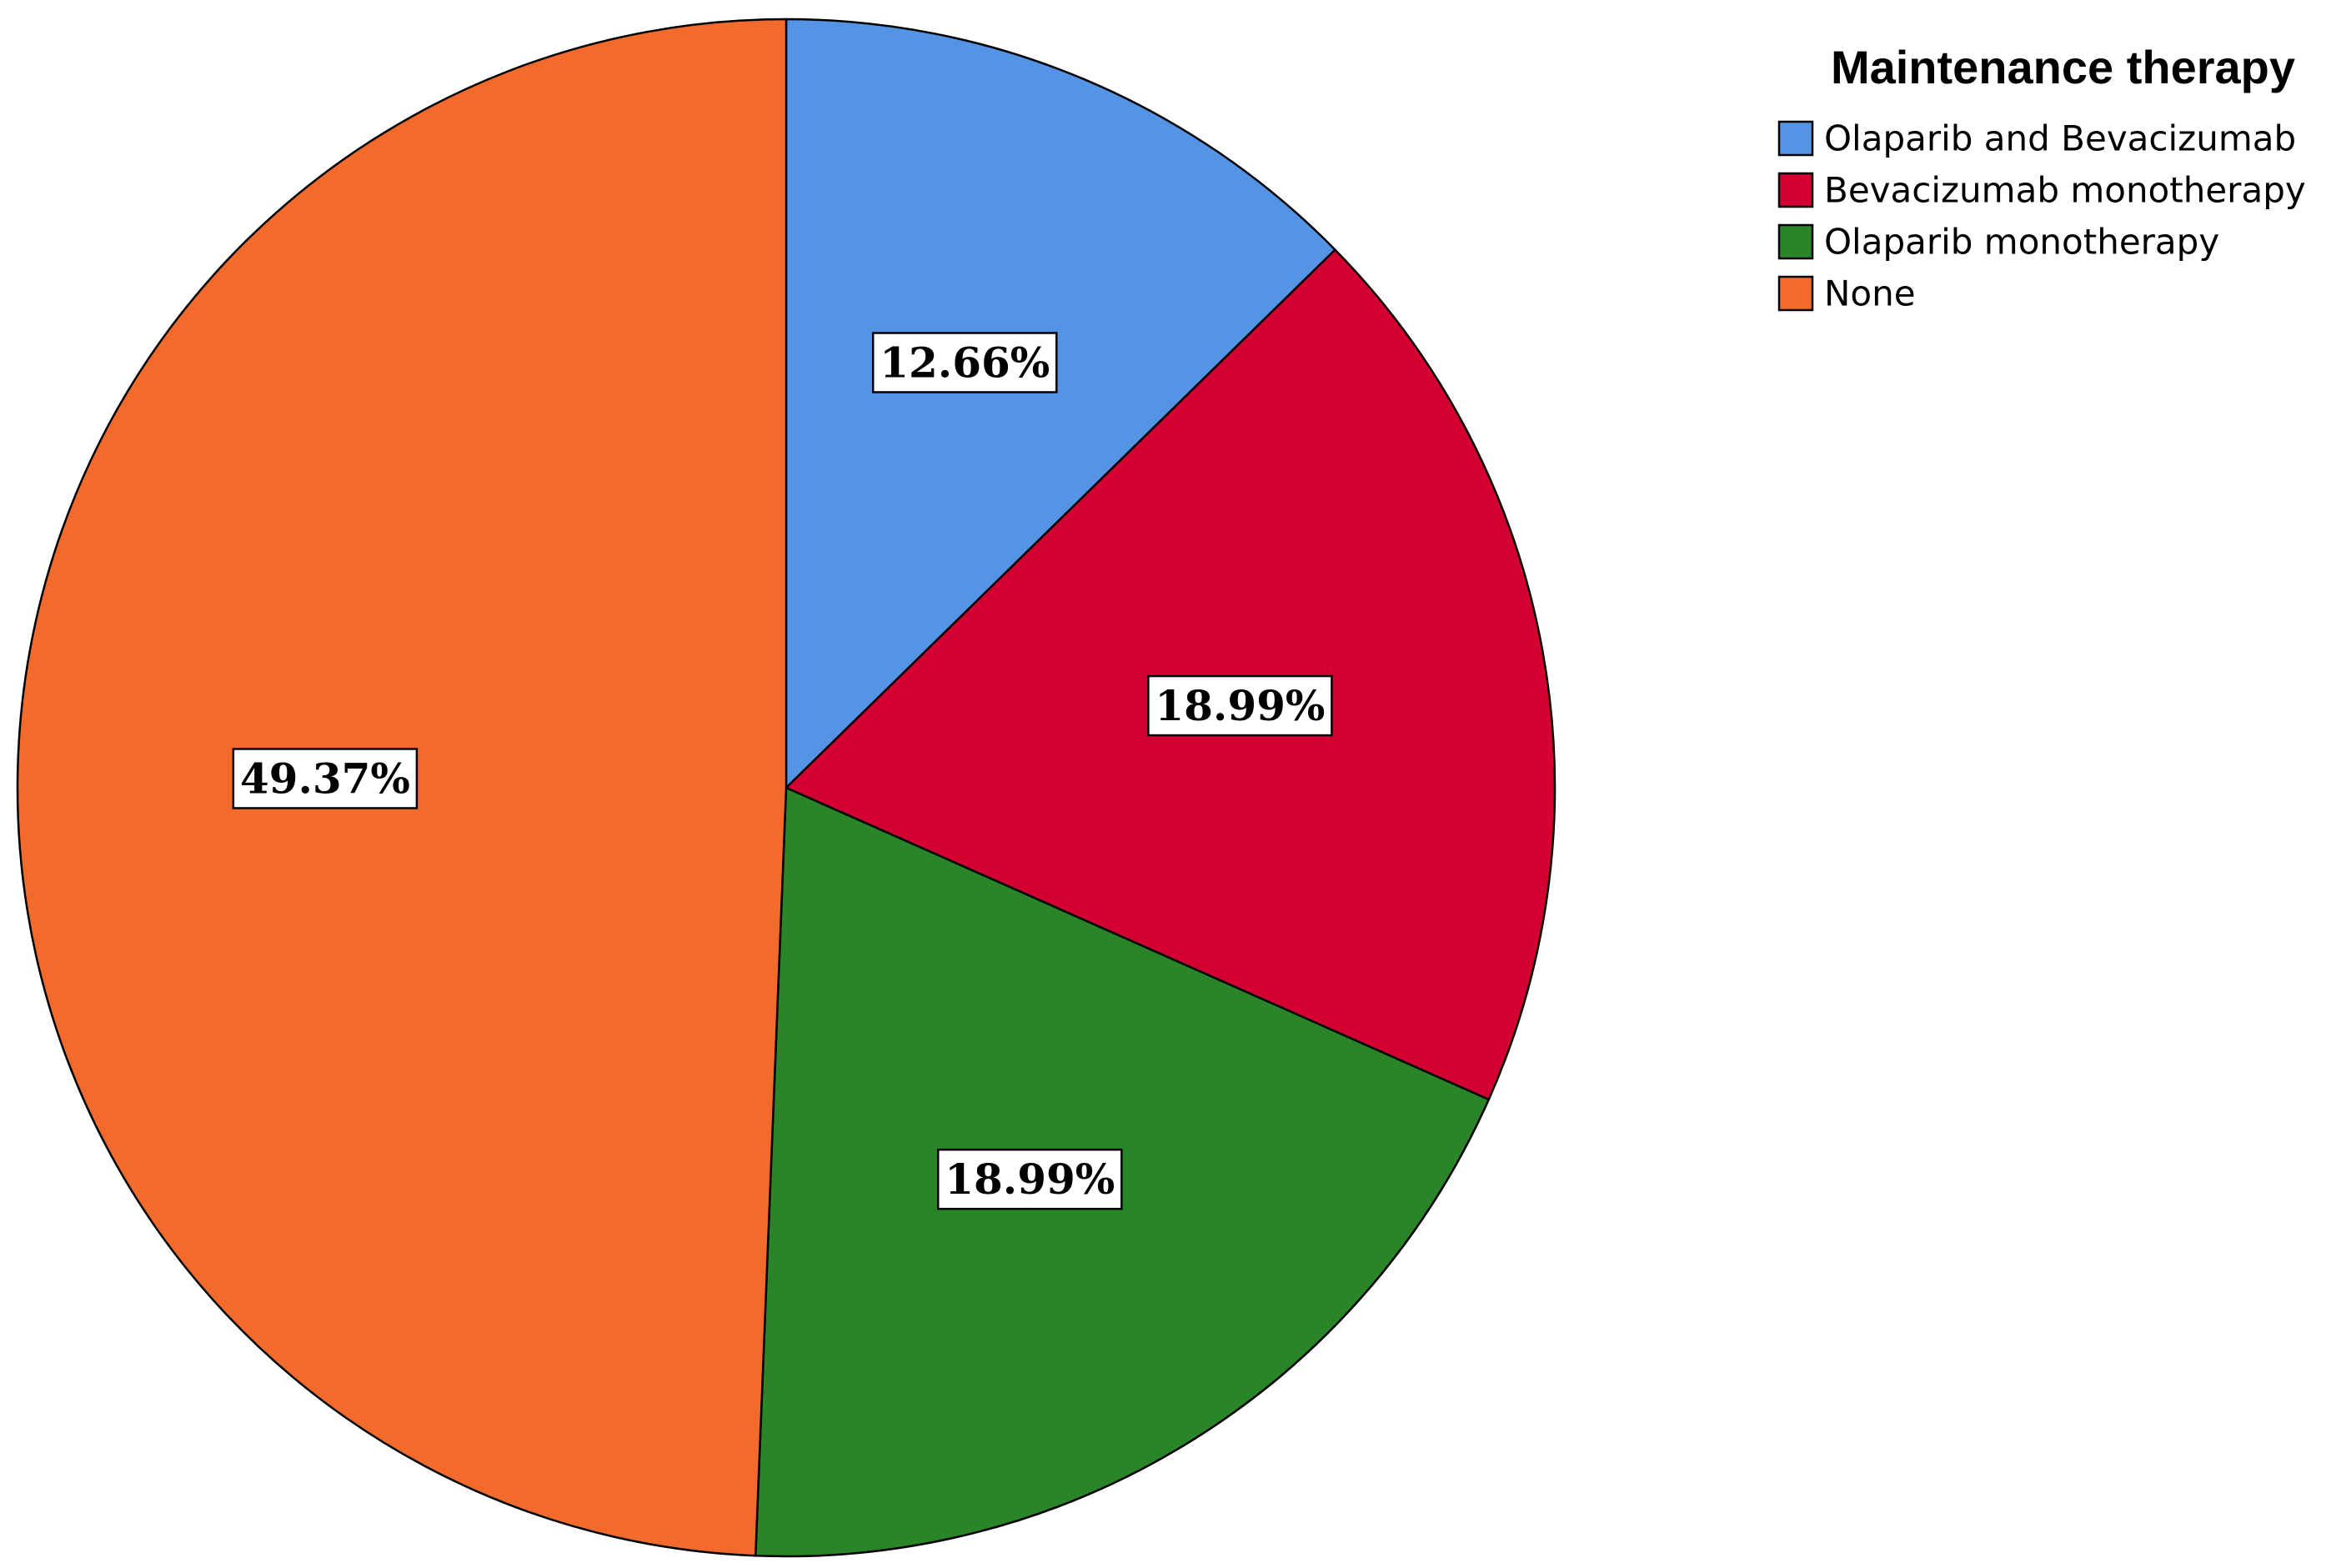 The height and width of the screenshot is (1568, 2326). Describe the element at coordinates (1870, 293) in the screenshot. I see `legend-label: None` at that location.